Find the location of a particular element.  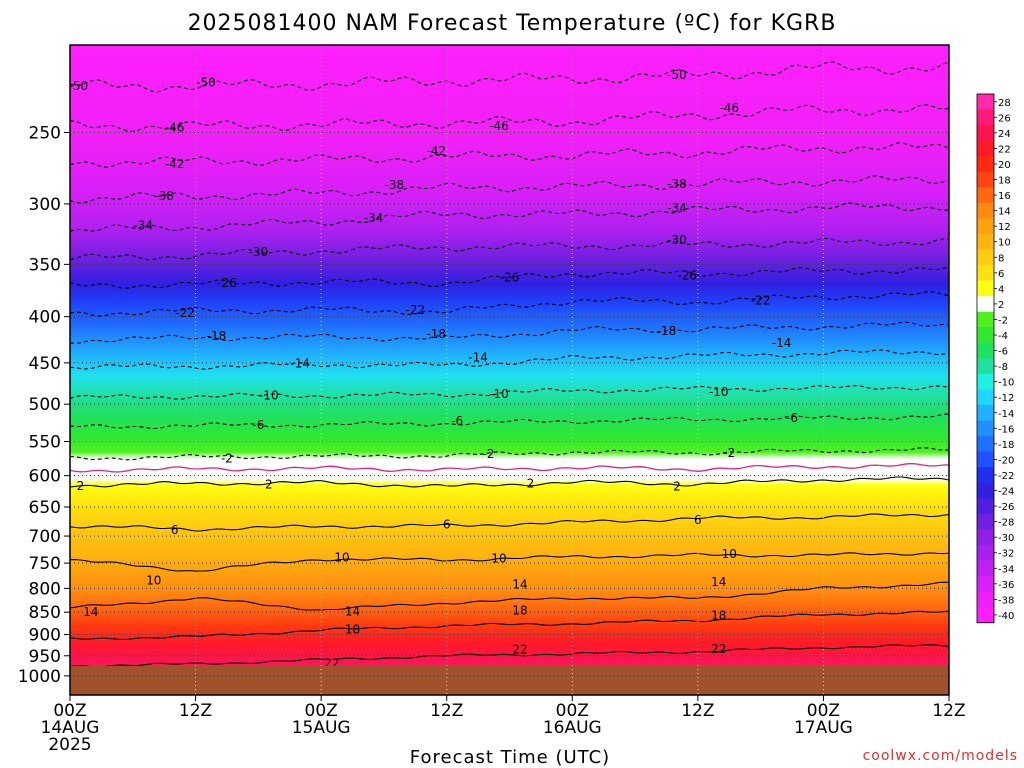

colorbar-label: -2 is located at coordinates (1003, 320).